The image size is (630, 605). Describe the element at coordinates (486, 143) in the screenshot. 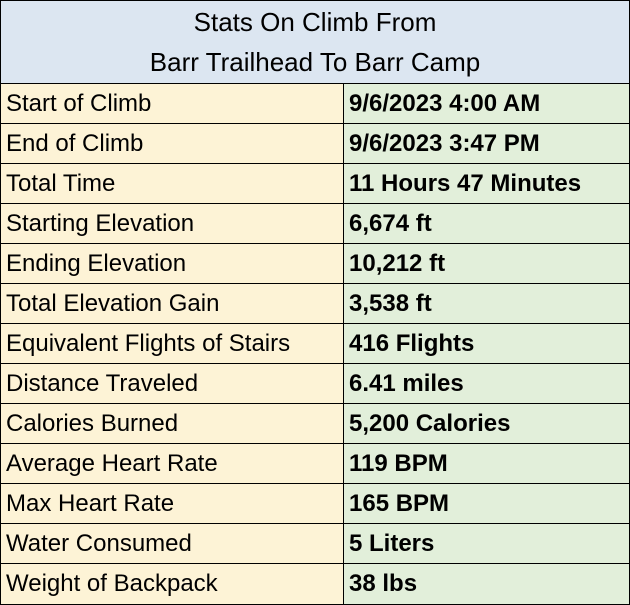

I see `row-value: 9/6/2023 3:47 PM` at that location.